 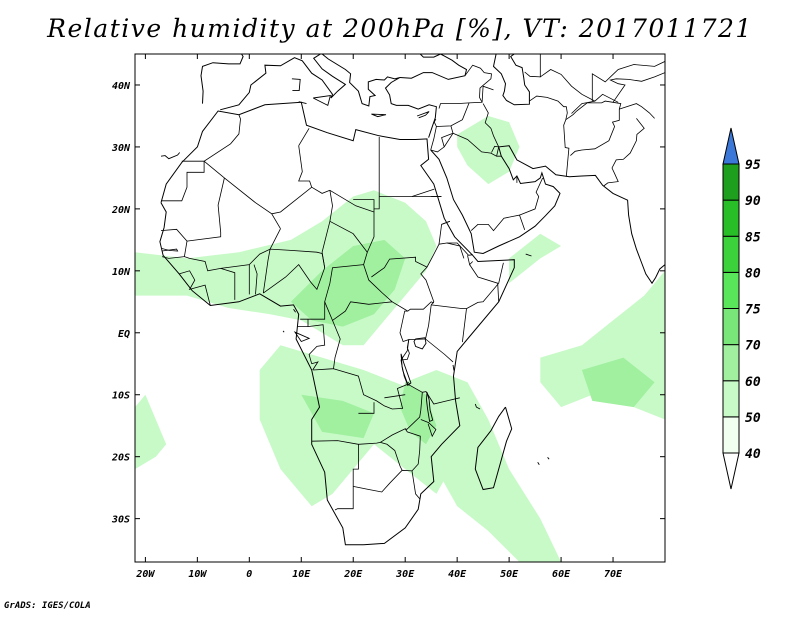 I want to click on lon-tick-label: 10W, so click(x=197, y=574).